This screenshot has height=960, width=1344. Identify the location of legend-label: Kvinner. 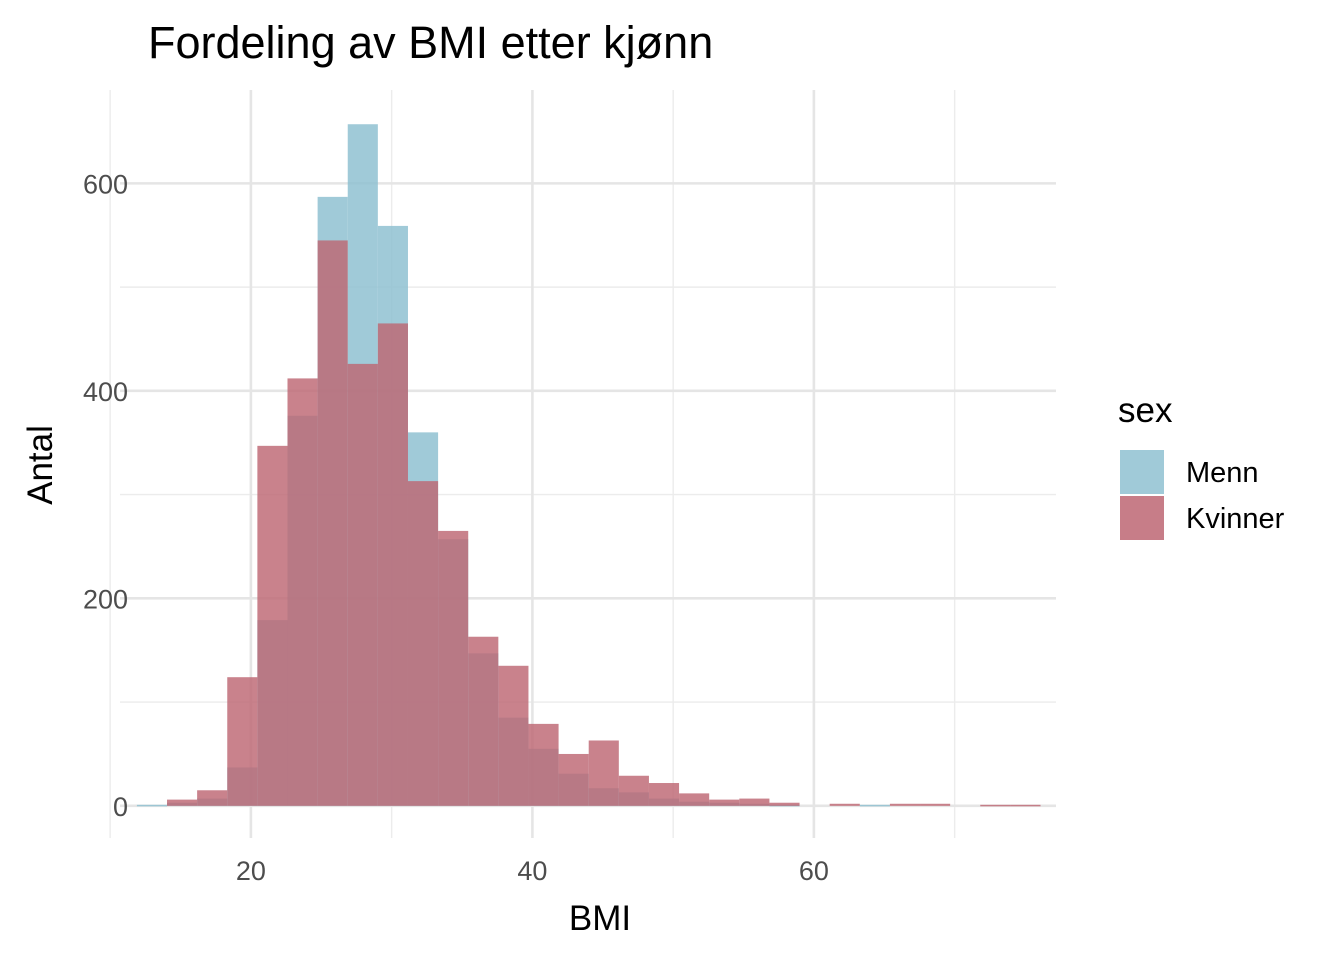
(1235, 519).